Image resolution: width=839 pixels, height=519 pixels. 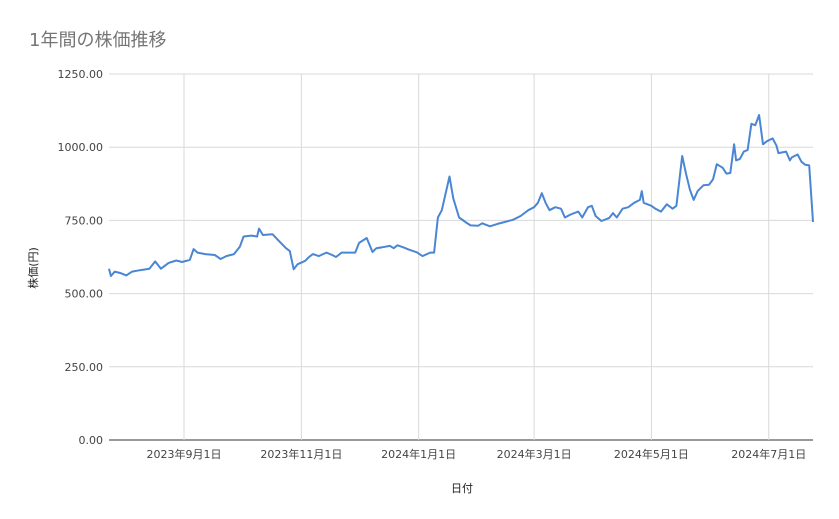 I want to click on x-tick-label: 2023年11月1日, so click(x=301, y=454).